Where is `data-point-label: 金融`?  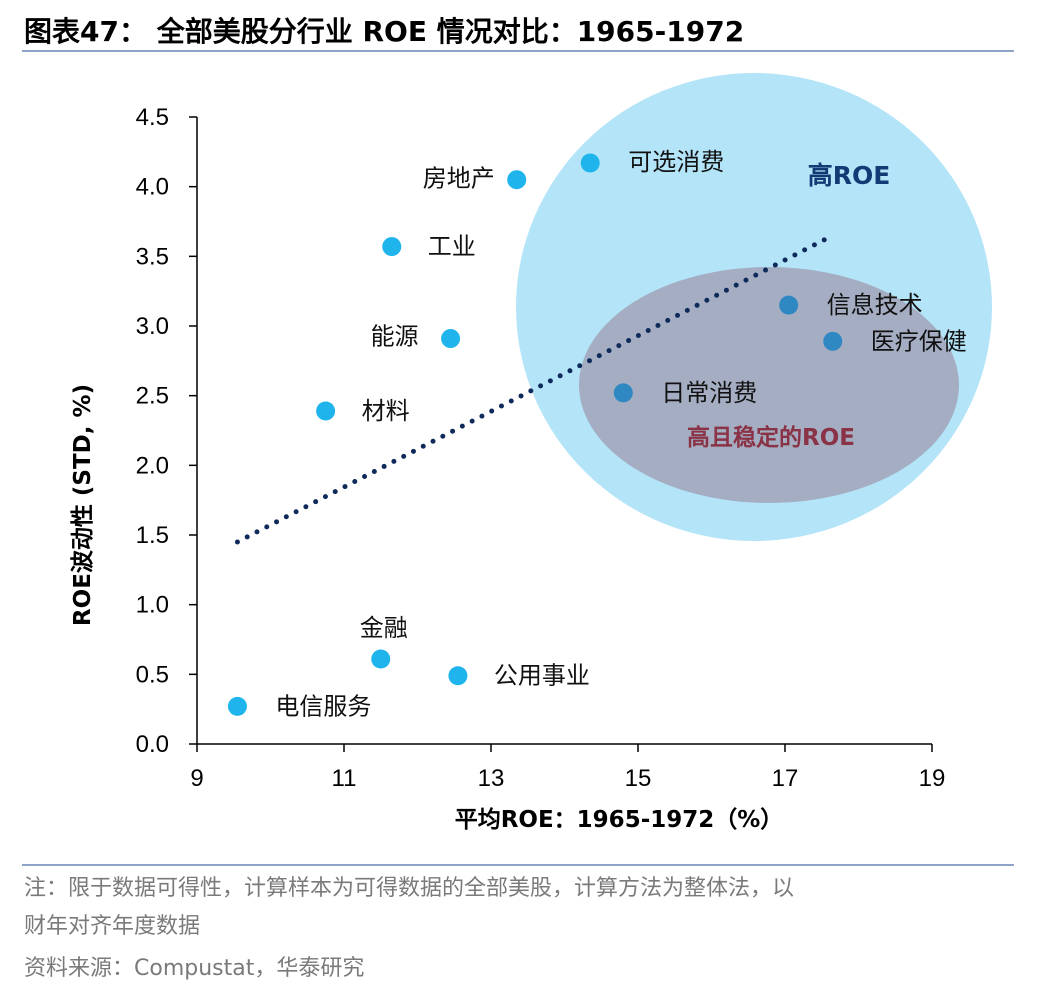 data-point-label: 金融 is located at coordinates (384, 628).